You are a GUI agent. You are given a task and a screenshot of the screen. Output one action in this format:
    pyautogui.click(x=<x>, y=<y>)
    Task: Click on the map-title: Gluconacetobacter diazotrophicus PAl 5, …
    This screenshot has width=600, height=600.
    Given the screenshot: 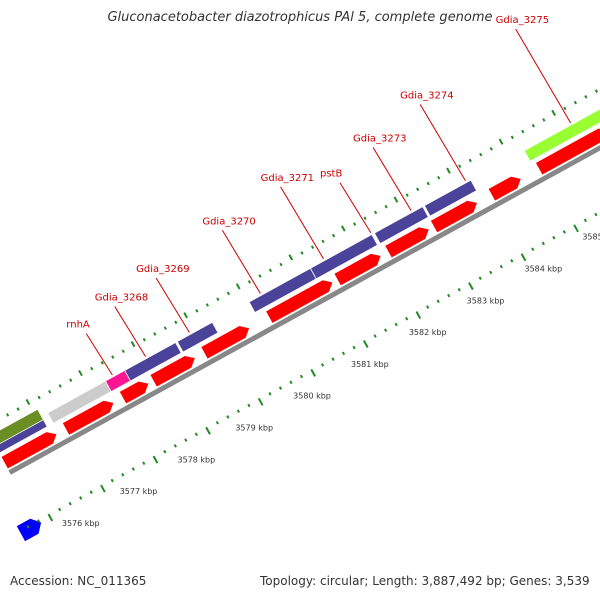 What is the action you would take?
    pyautogui.click(x=300, y=17)
    